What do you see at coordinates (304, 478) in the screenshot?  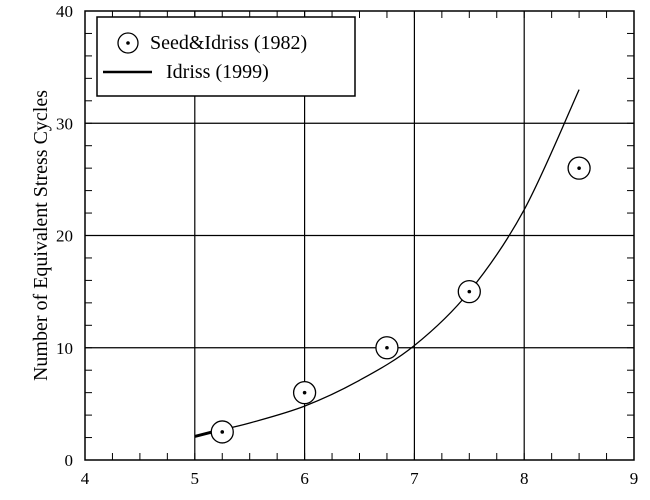 I see `x-tick-label: 6` at bounding box center [304, 478].